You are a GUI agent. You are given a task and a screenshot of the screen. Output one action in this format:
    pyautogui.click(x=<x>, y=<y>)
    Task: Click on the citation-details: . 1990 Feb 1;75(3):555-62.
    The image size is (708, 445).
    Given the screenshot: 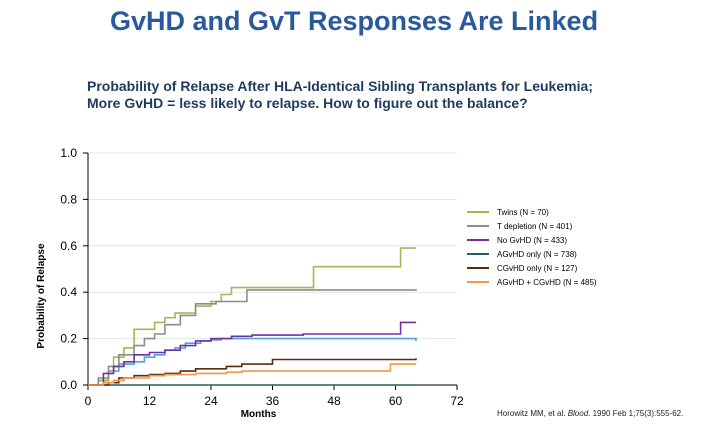 What is the action you would take?
    pyautogui.click(x=636, y=413)
    